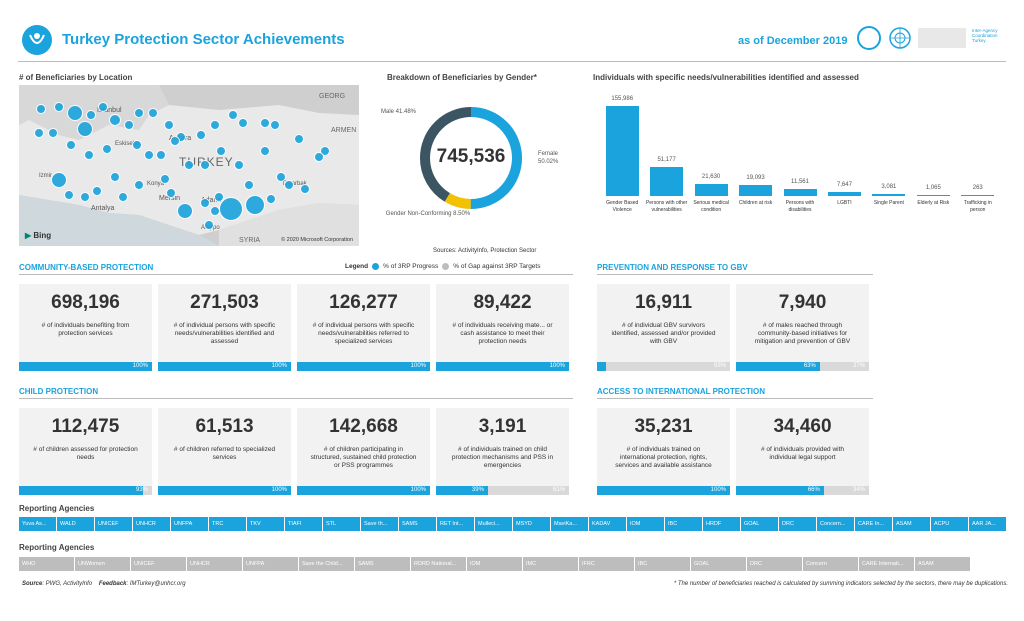 The width and height of the screenshot is (1024, 621). I want to click on agency-chip: TKV, so click(266, 524).